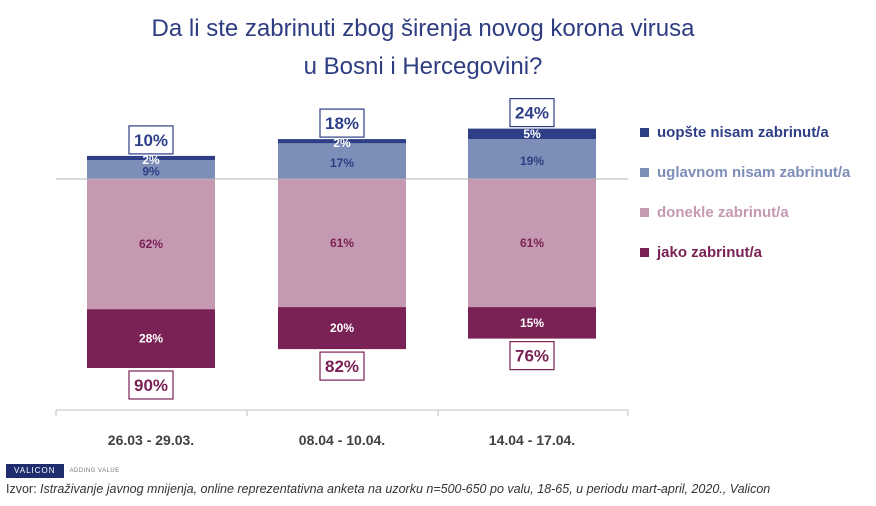  I want to click on label-uopste-0: 2%, so click(151, 160).